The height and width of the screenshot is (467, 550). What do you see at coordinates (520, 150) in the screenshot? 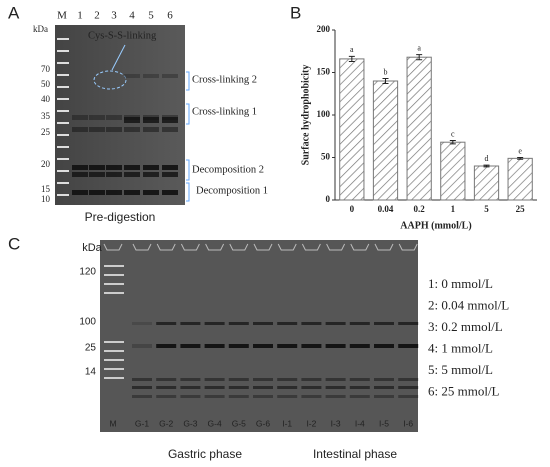
I see `significance-letter: e` at bounding box center [520, 150].